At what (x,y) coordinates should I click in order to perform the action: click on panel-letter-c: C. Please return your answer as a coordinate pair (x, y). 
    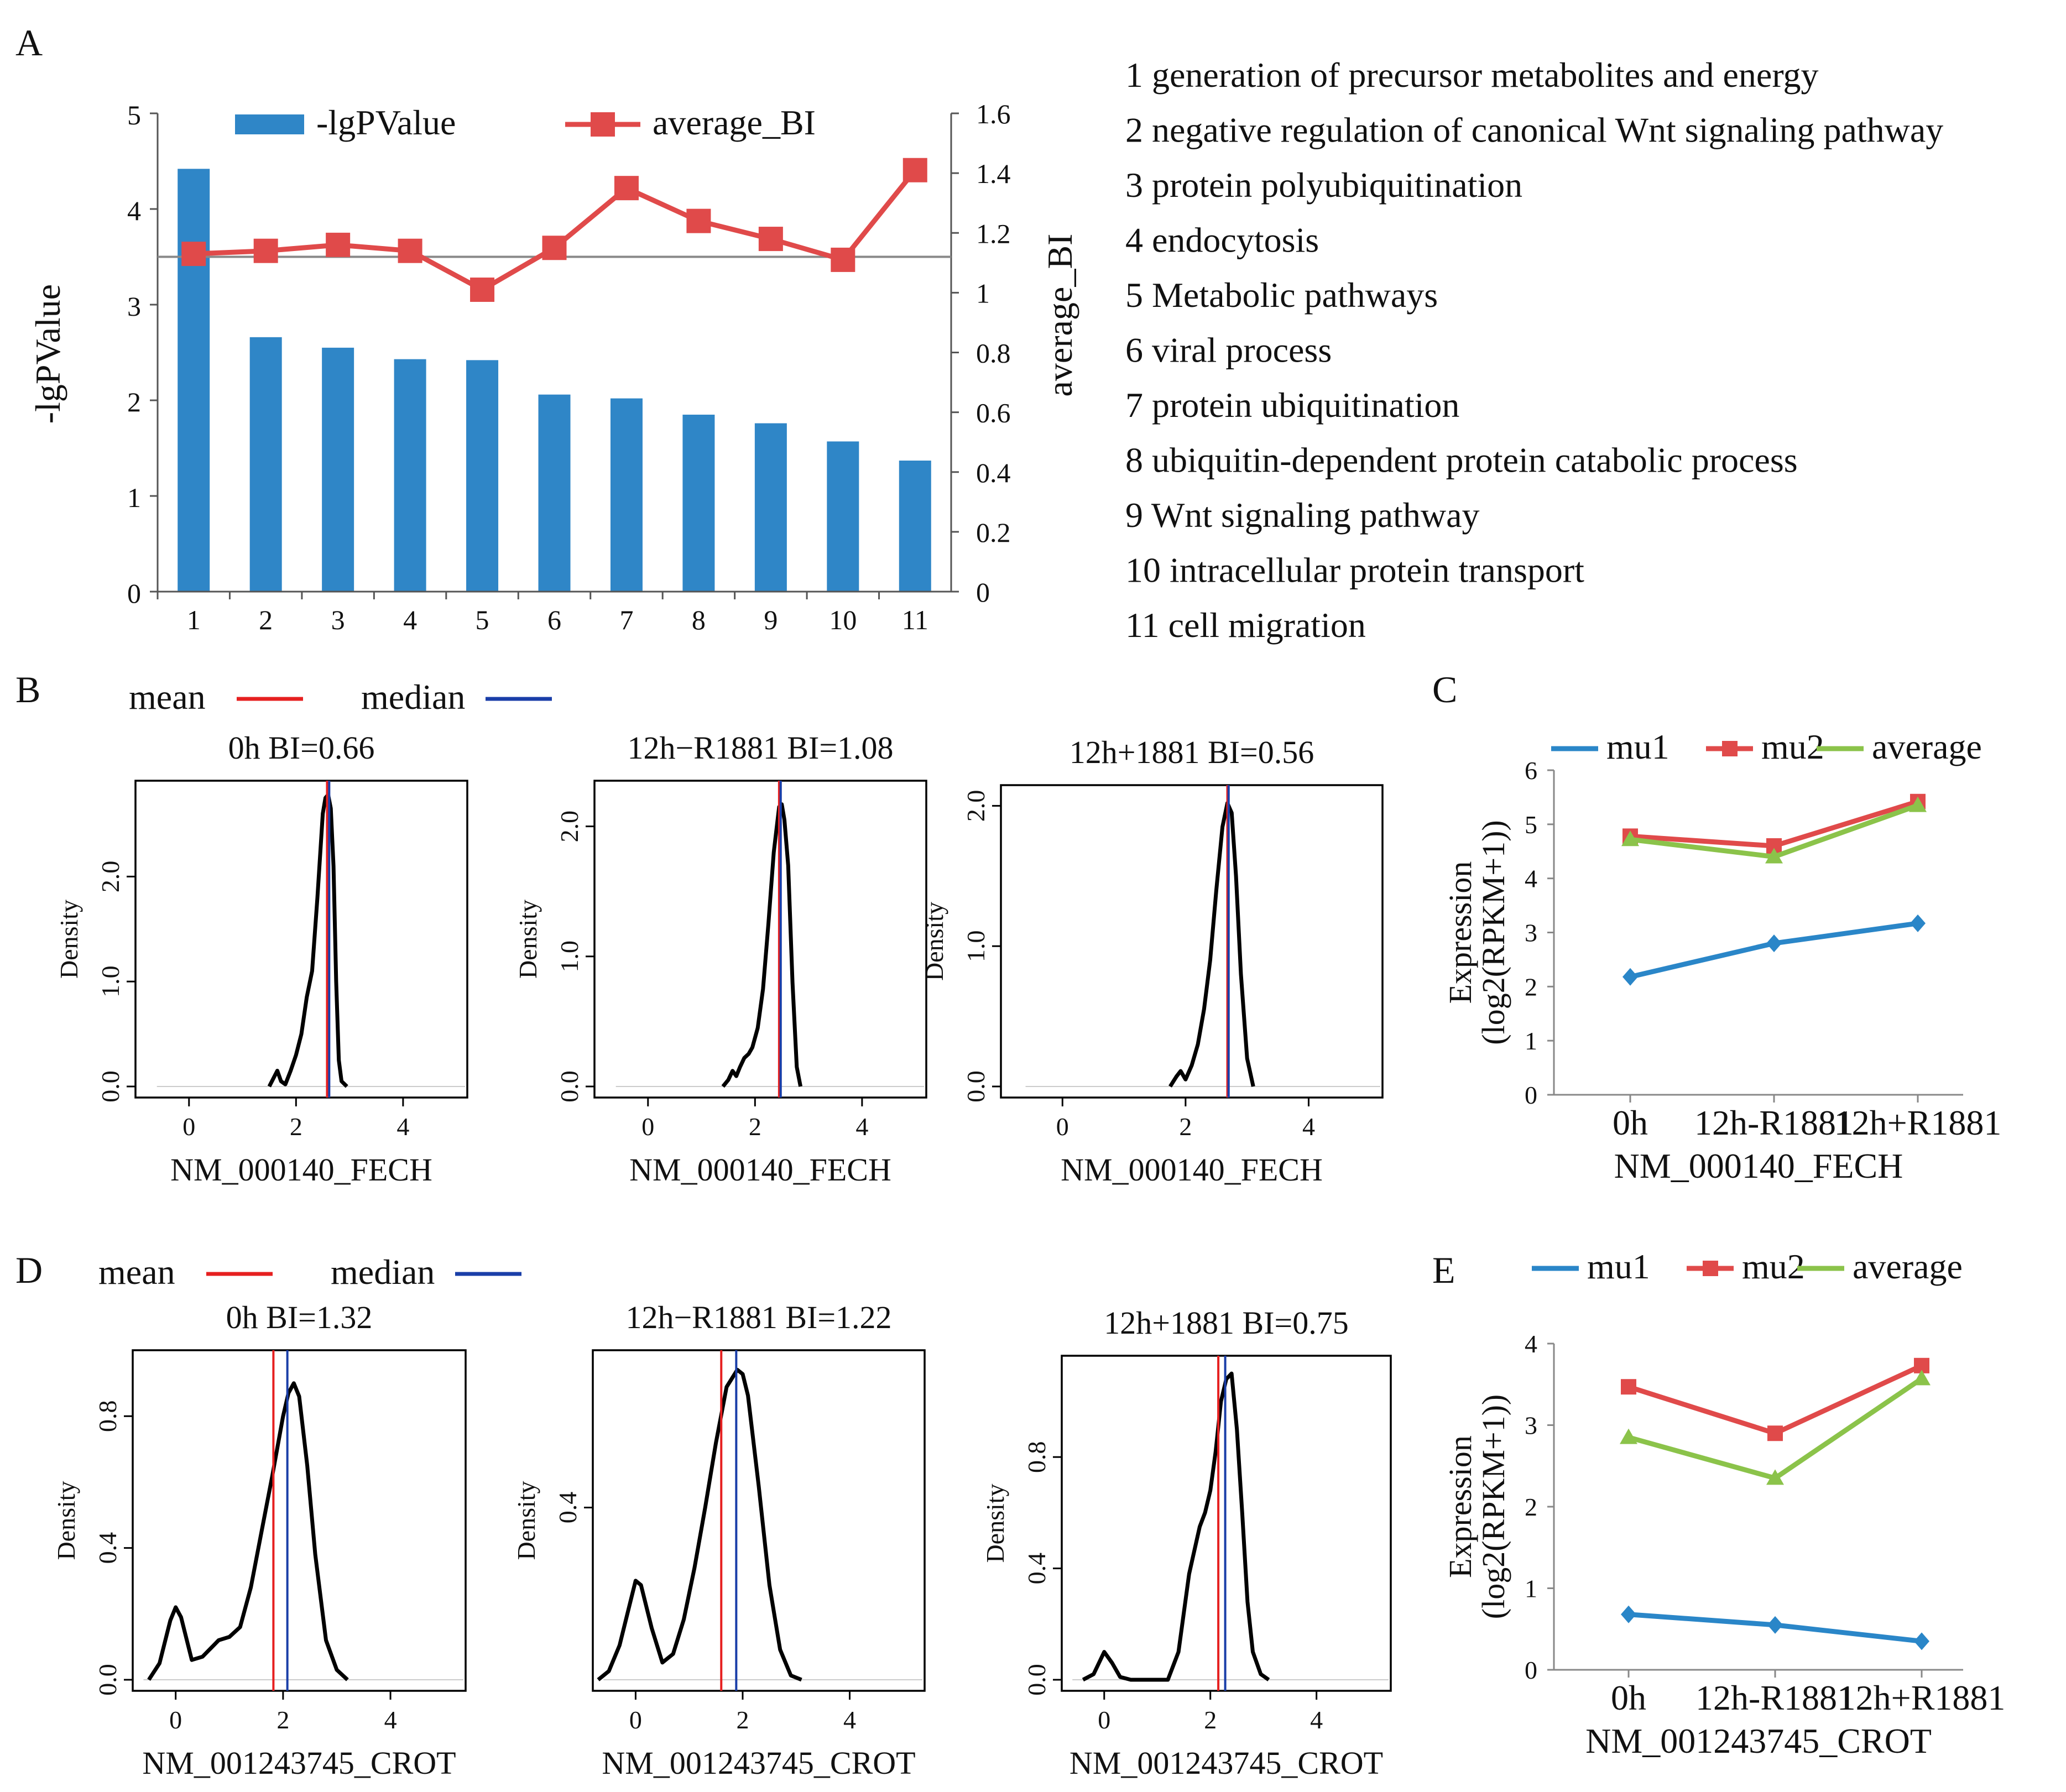
    Looking at the image, I should click on (1444, 689).